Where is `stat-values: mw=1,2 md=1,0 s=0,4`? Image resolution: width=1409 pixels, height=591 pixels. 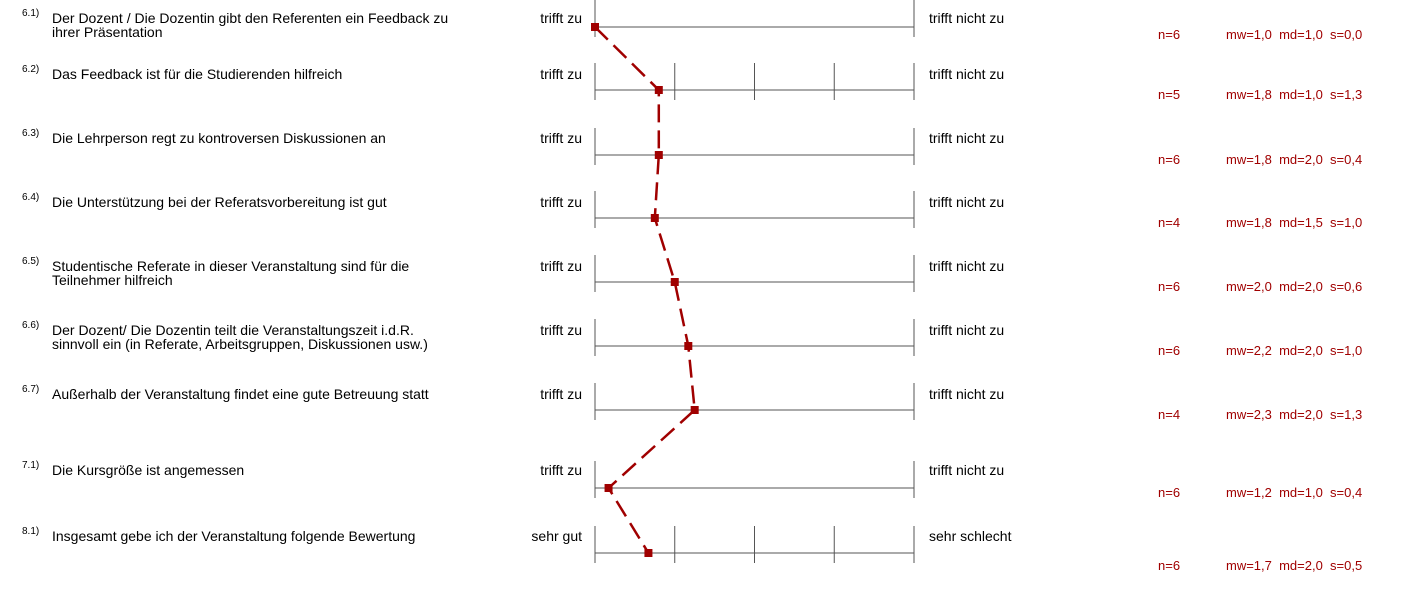 stat-values: mw=1,2 md=1,0 s=0,4 is located at coordinates (1294, 492).